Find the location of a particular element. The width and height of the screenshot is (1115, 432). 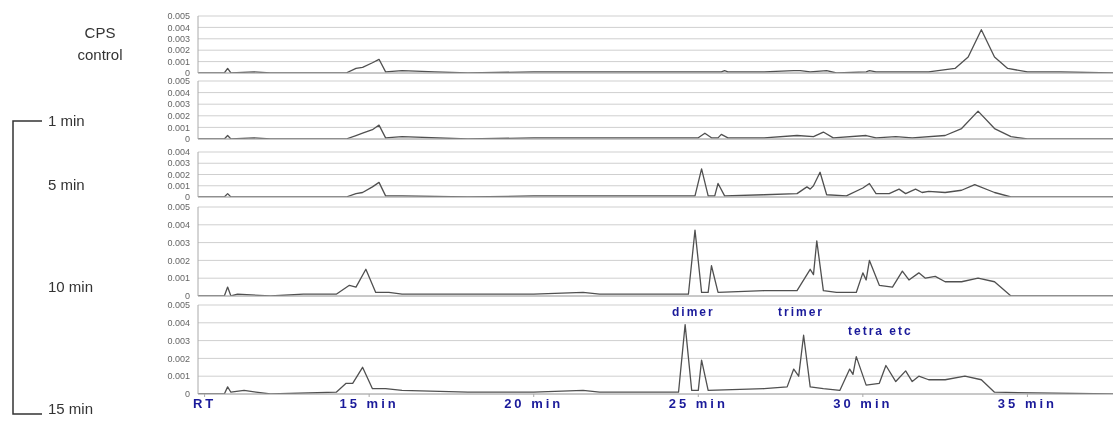

x-tick-label: 35 min is located at coordinates (1027, 404).